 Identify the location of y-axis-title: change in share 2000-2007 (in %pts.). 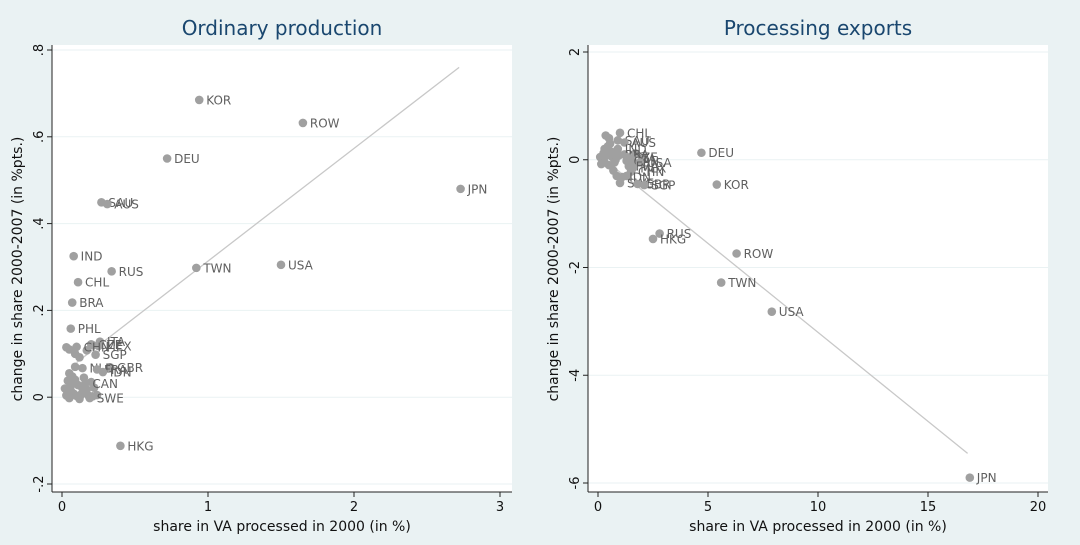
(18, 269).